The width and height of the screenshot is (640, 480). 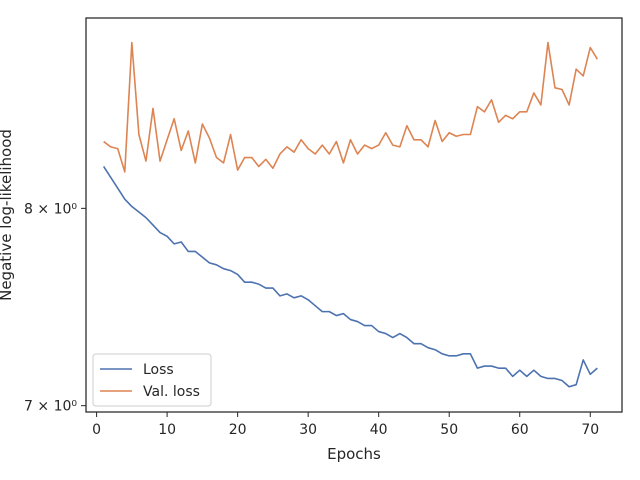 What do you see at coordinates (449, 430) in the screenshot?
I see `x-tick-label: 50` at bounding box center [449, 430].